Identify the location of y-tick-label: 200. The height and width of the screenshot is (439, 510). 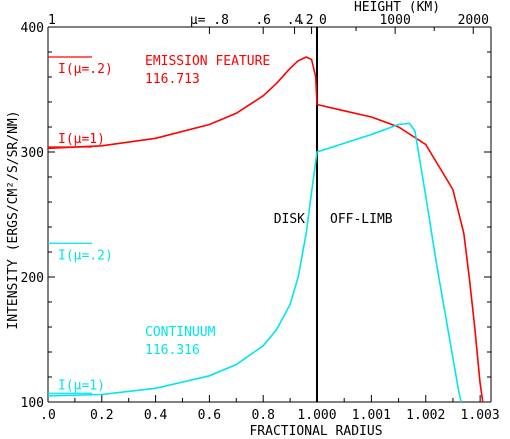
(32, 278).